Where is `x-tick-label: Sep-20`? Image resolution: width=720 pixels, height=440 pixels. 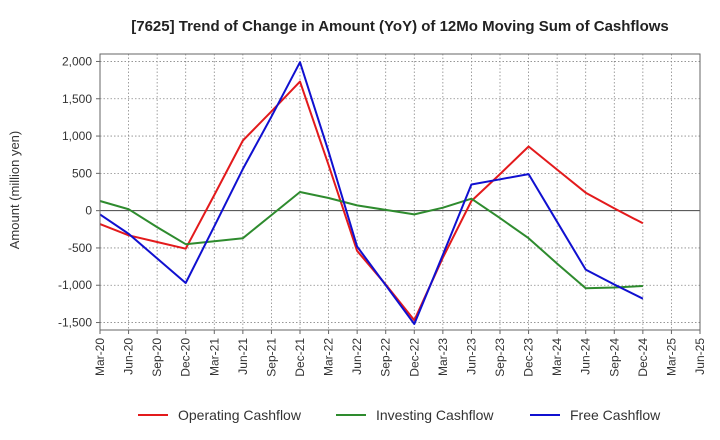 x-tick-label: Sep-20 is located at coordinates (157, 357).